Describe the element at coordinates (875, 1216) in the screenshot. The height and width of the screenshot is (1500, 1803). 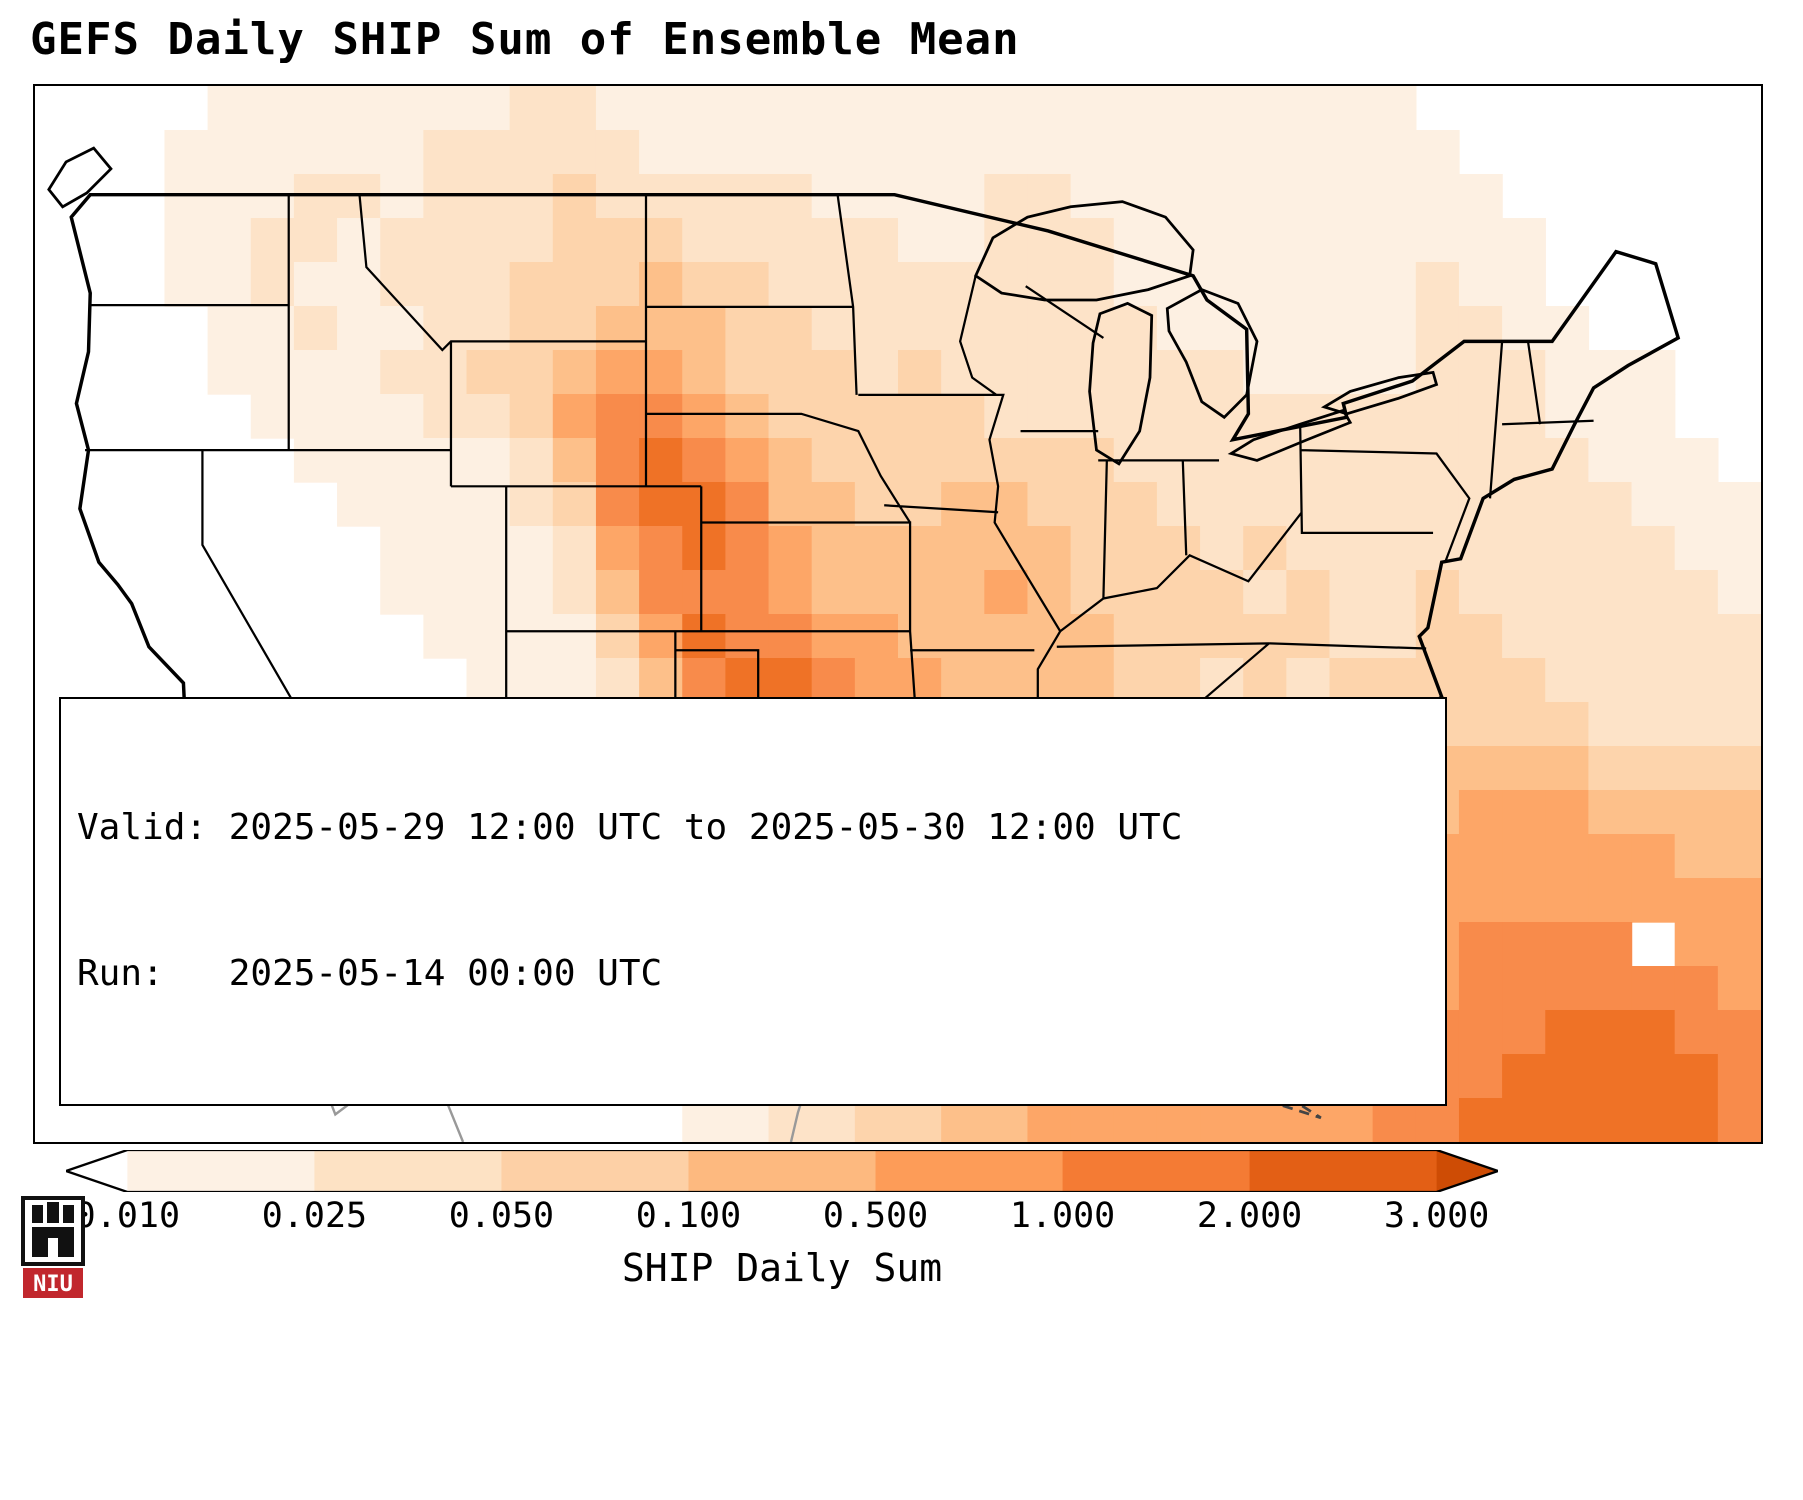
I see `colorbar-tick: 0.500` at that location.